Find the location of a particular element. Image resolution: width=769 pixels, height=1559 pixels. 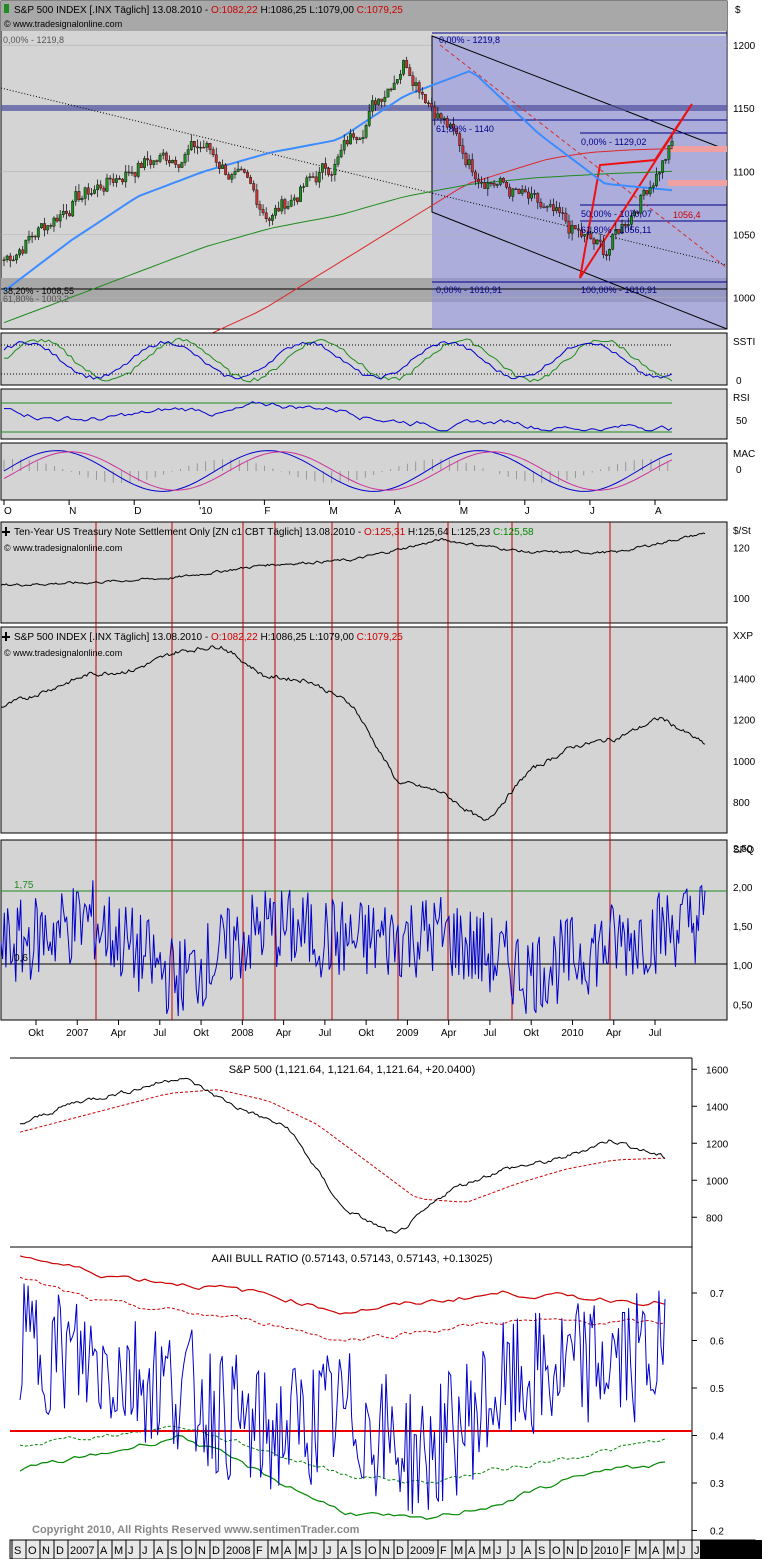

sst-label: SSTI is located at coordinates (744, 342).